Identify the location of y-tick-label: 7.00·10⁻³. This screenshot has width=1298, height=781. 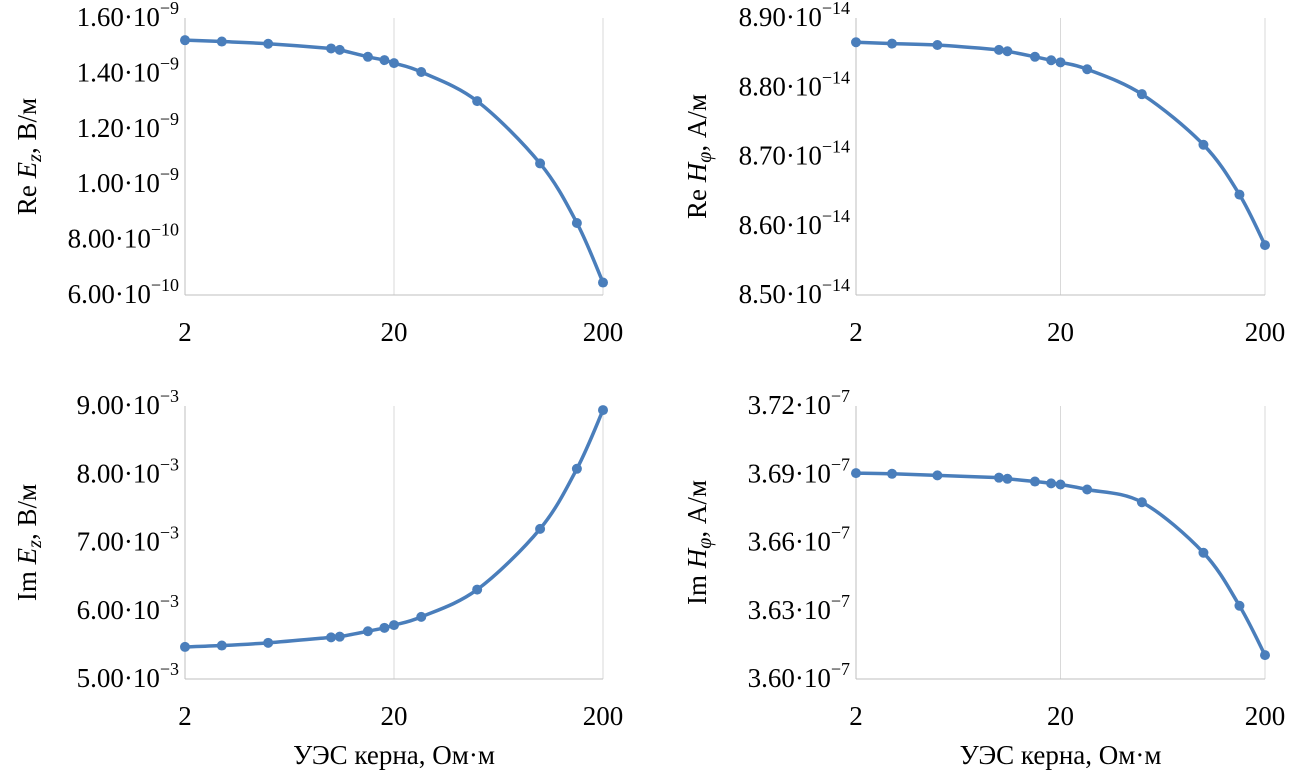
(128, 540).